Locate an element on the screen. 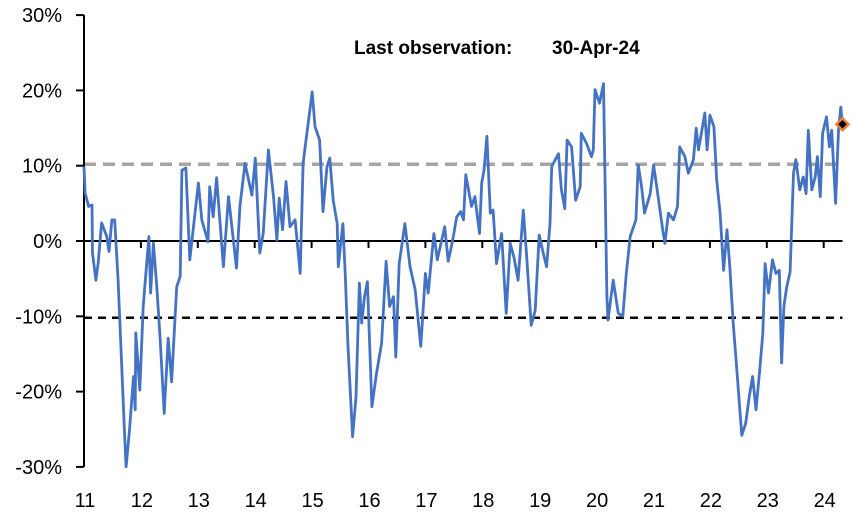 The image size is (853, 519). x-tick-label: 14 is located at coordinates (256, 501).